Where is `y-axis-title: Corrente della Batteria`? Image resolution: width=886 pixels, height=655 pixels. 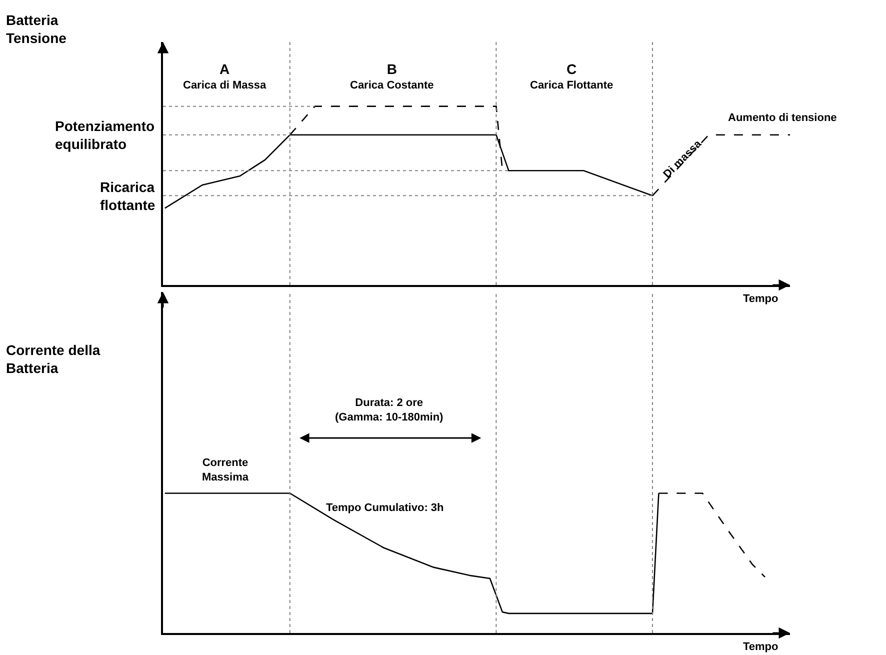 y-axis-title: Corrente della Batteria is located at coordinates (53, 359).